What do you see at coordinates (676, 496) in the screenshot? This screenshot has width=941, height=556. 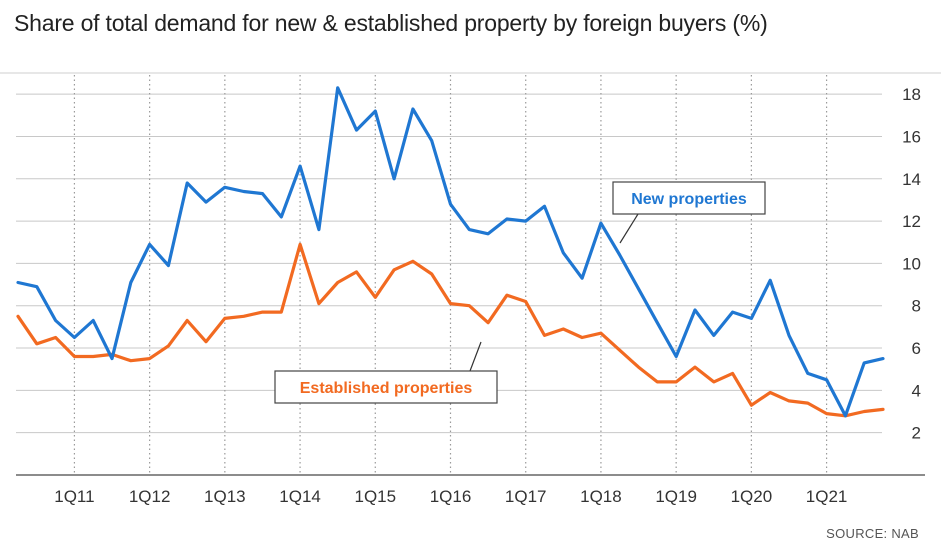 I see `x-tick-label: 1Q19` at bounding box center [676, 496].